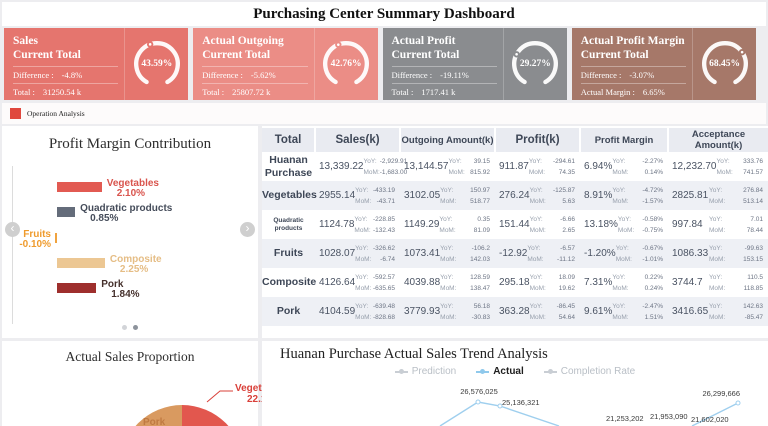  I want to click on data-label: 21,953,090, so click(669, 416).